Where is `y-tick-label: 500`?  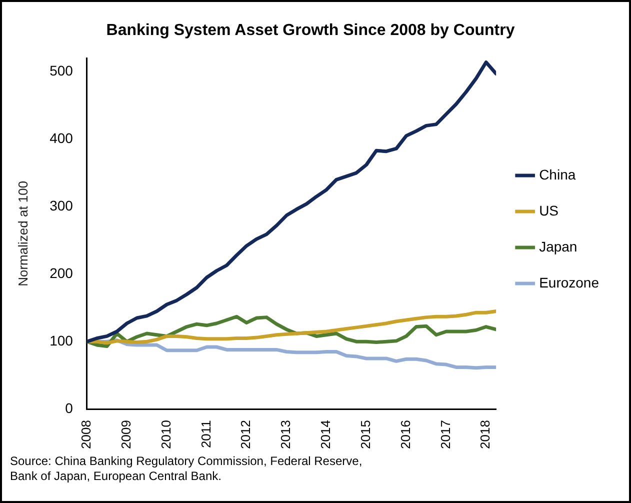 y-tick-label: 500 is located at coordinates (62, 70).